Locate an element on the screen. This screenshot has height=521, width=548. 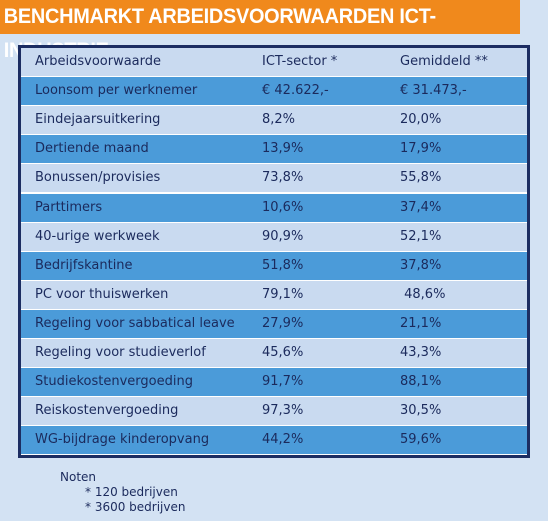
cell-value: 51,8% is located at coordinates (283, 265).